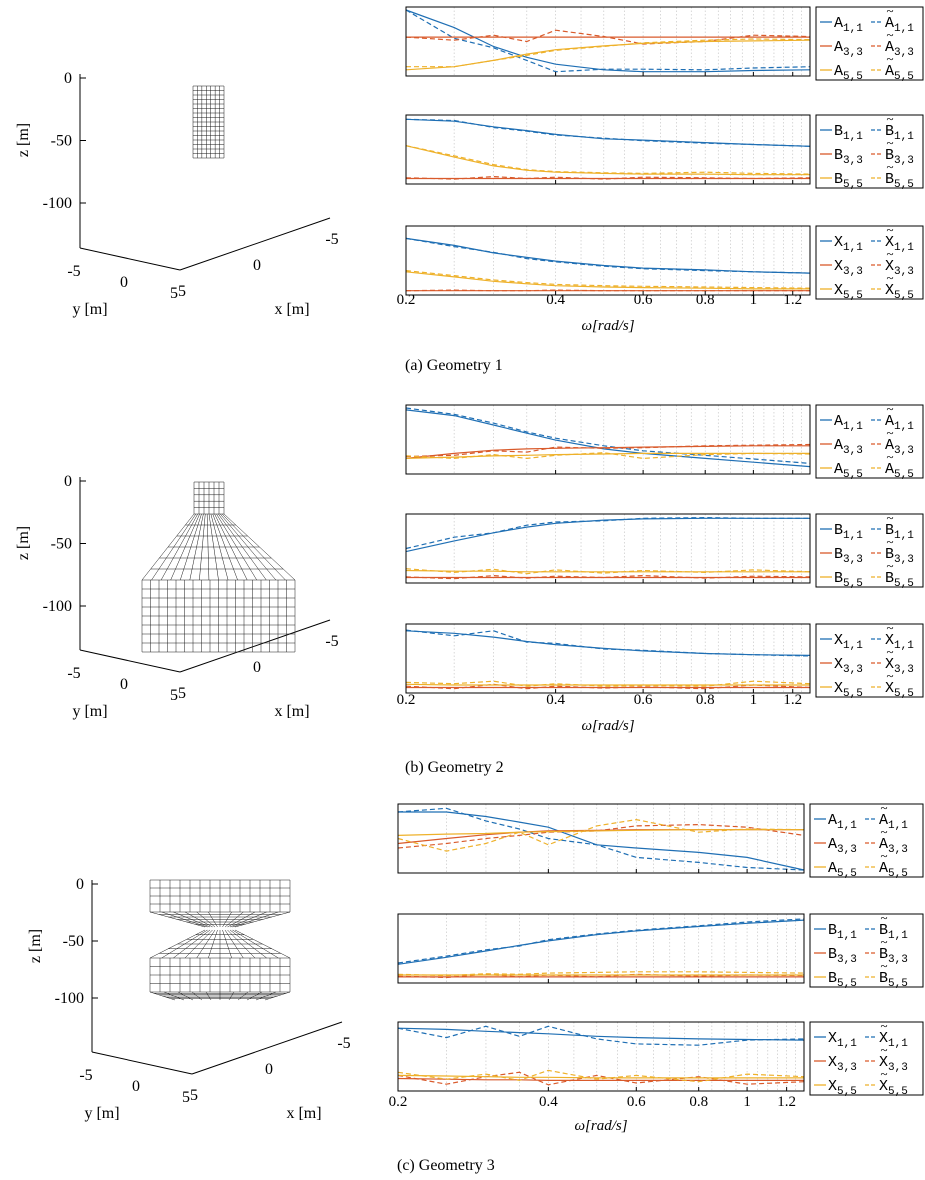 The width and height of the screenshot is (925, 1180). What do you see at coordinates (842, 956) in the screenshot?
I see `g3-b-legend-label: B3,3` at bounding box center [842, 956].